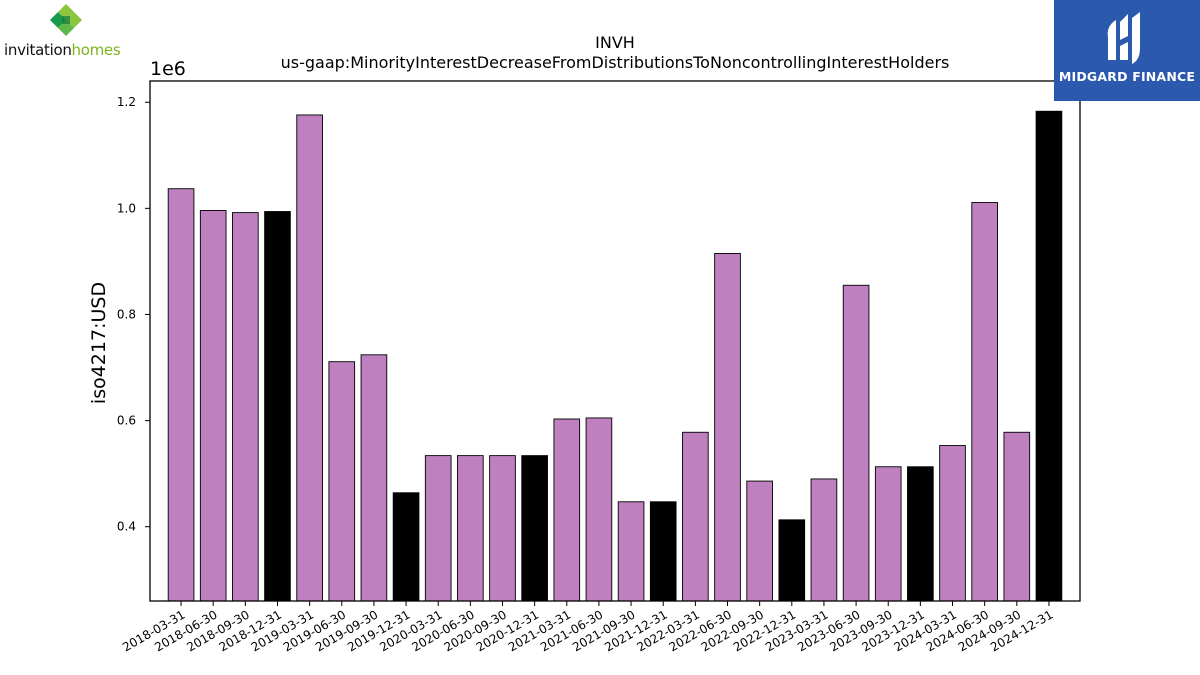  I want to click on midgard-finance-logo: MIDGARD FINANCE, so click(1127, 50).